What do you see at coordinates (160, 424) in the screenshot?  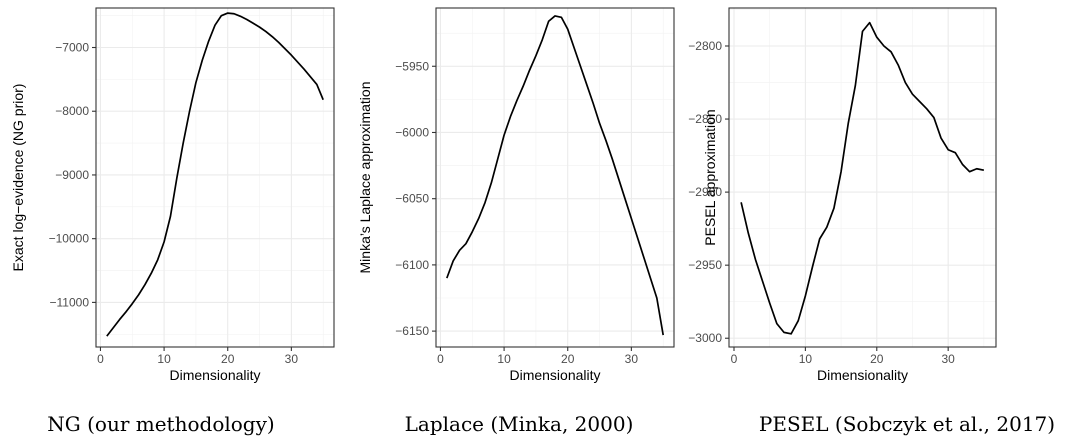 I see `panel-caption: NG (our methodology)` at bounding box center [160, 424].